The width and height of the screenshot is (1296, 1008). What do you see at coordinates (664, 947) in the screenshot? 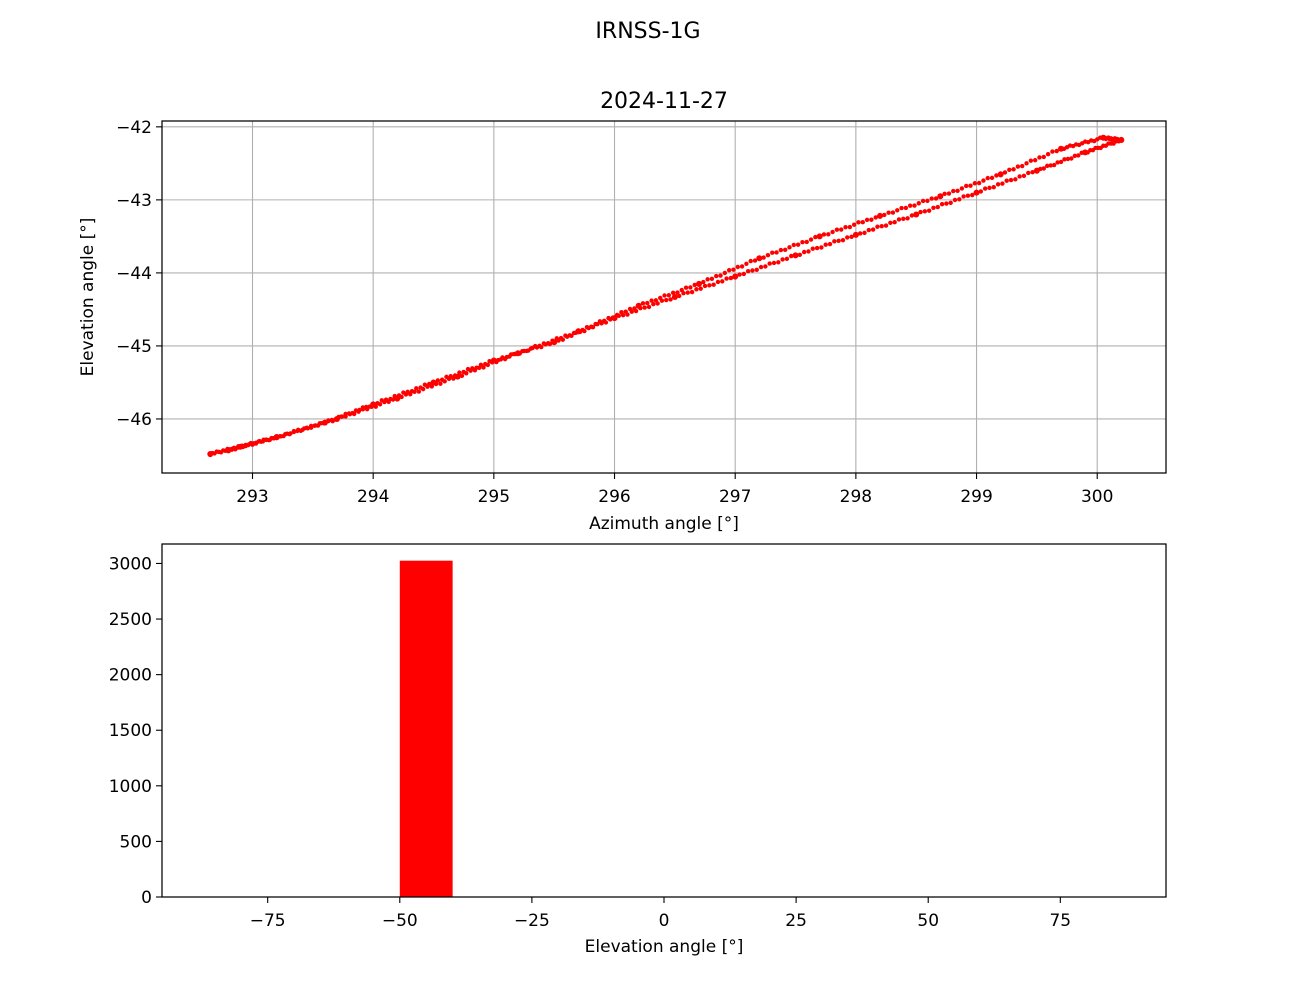
I see `histogram-x-axis-label: Elevation angle [°]` at bounding box center [664, 947].